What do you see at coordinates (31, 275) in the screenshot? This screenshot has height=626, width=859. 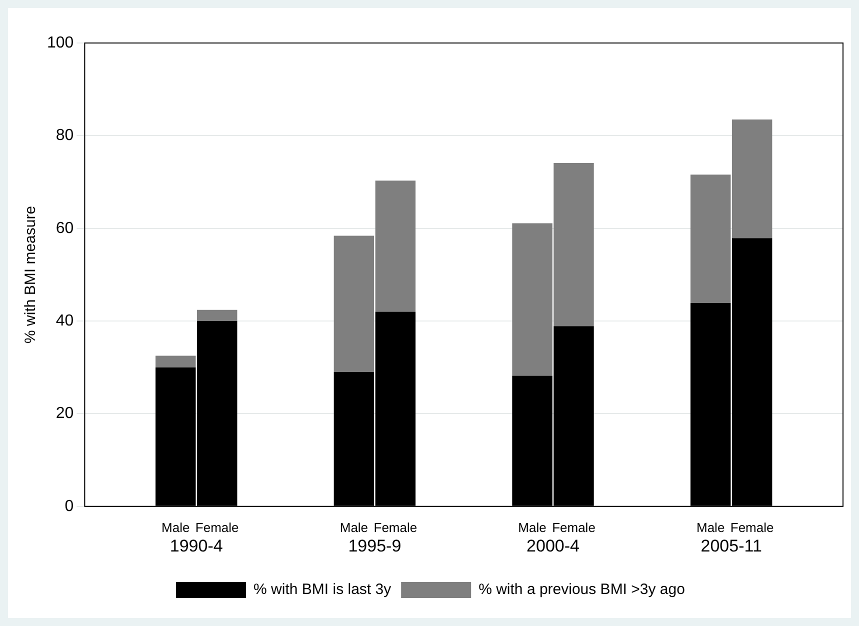 I see `y-axis-title: % with BMI measure` at bounding box center [31, 275].